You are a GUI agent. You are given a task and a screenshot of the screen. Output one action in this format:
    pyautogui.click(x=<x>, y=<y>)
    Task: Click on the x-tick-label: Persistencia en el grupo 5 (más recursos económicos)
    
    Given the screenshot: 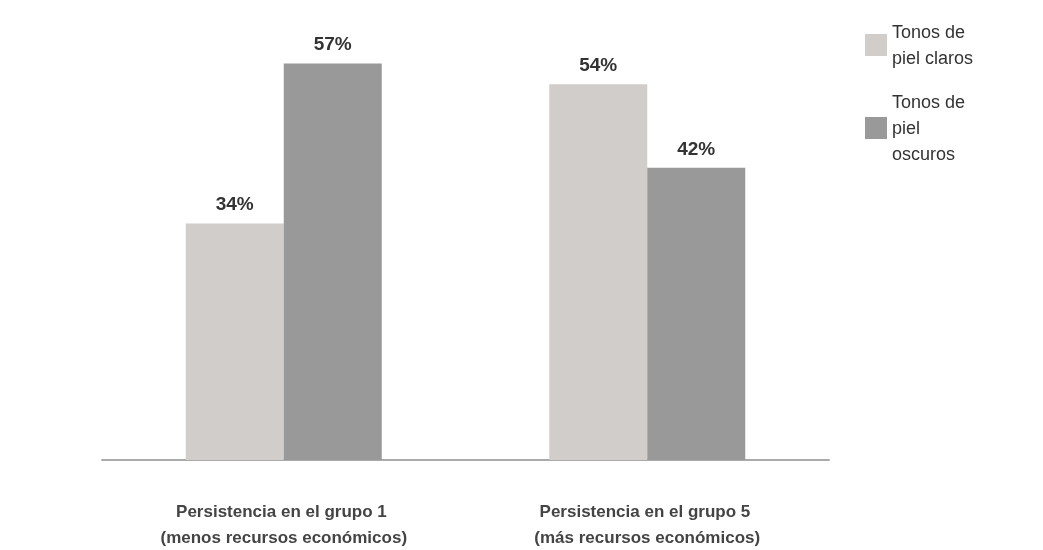 What is the action you would take?
    pyautogui.click(x=647, y=524)
    